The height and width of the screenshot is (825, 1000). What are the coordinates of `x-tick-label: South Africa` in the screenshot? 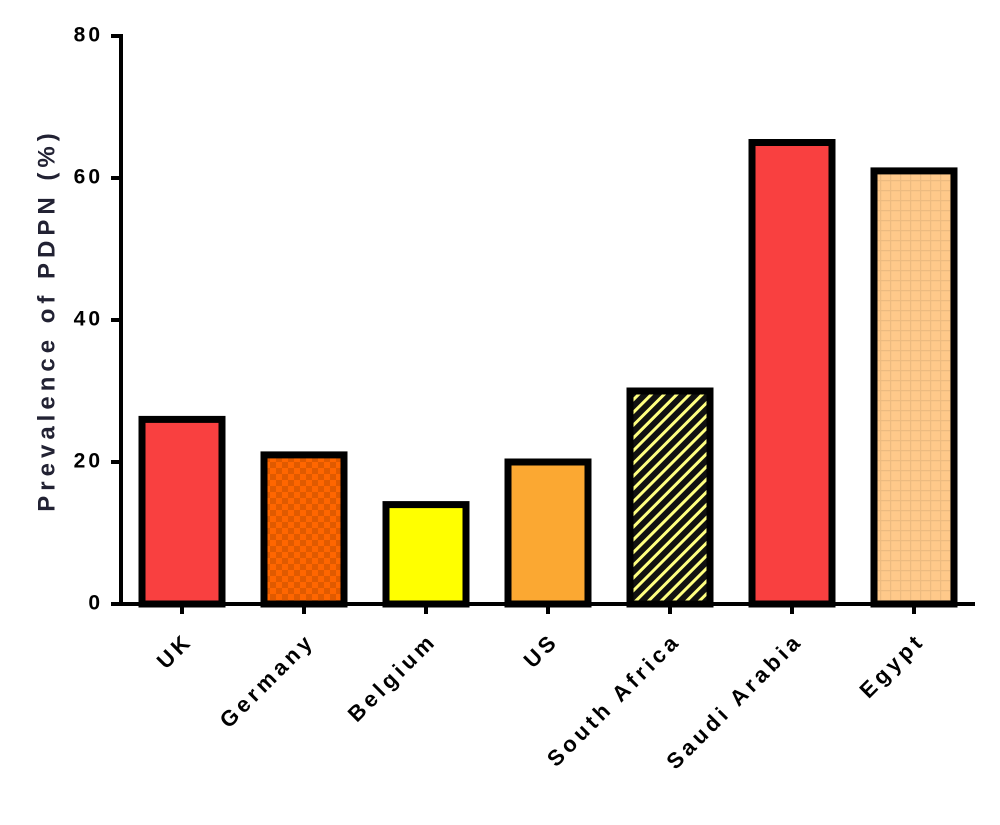 It's located at (614, 700).